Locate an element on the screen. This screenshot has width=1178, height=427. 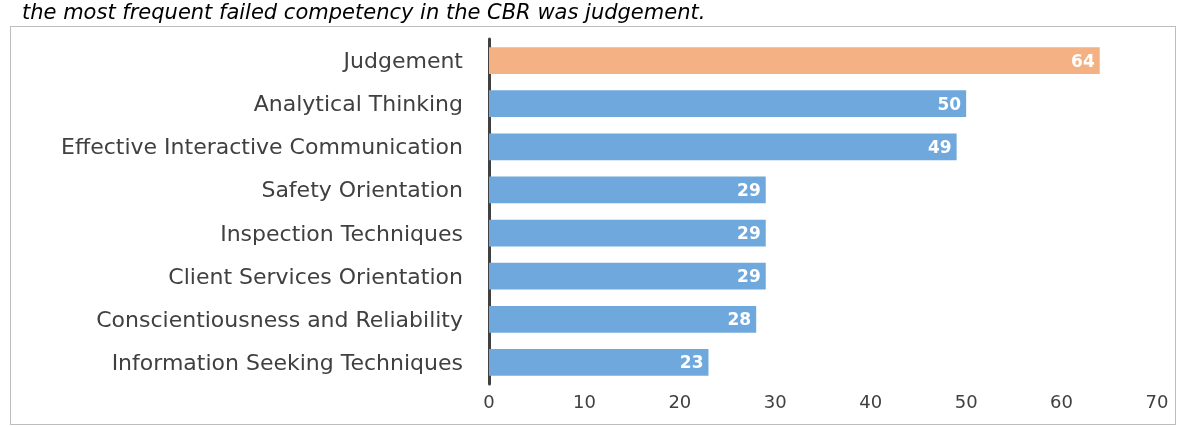
y-tick-label: Effective Interactive Communication is located at coordinates (262, 147).